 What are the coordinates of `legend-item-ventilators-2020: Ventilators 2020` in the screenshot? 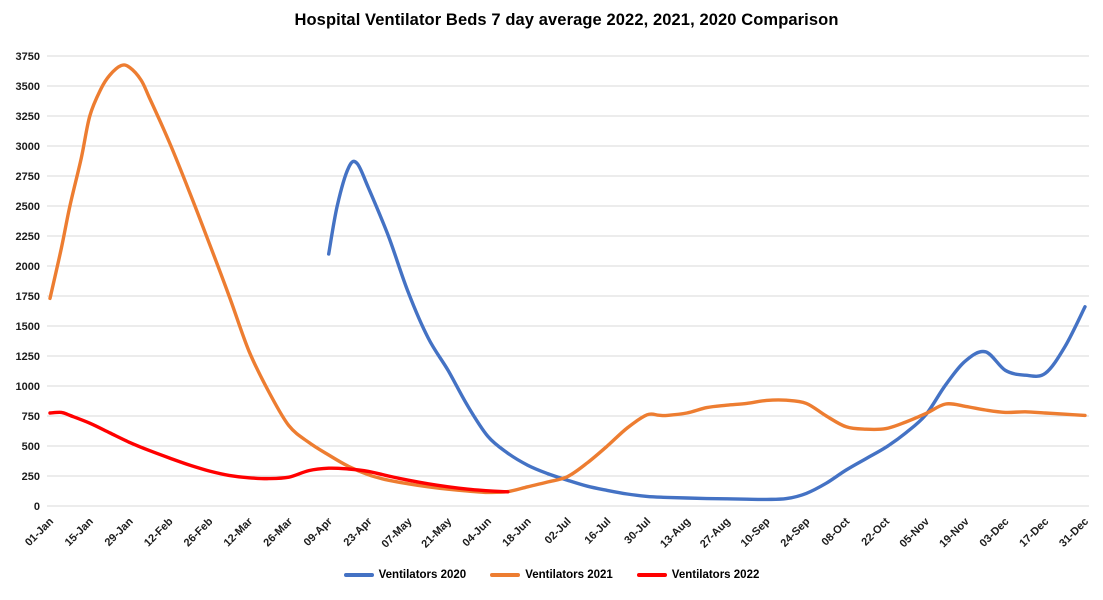 It's located at (405, 575).